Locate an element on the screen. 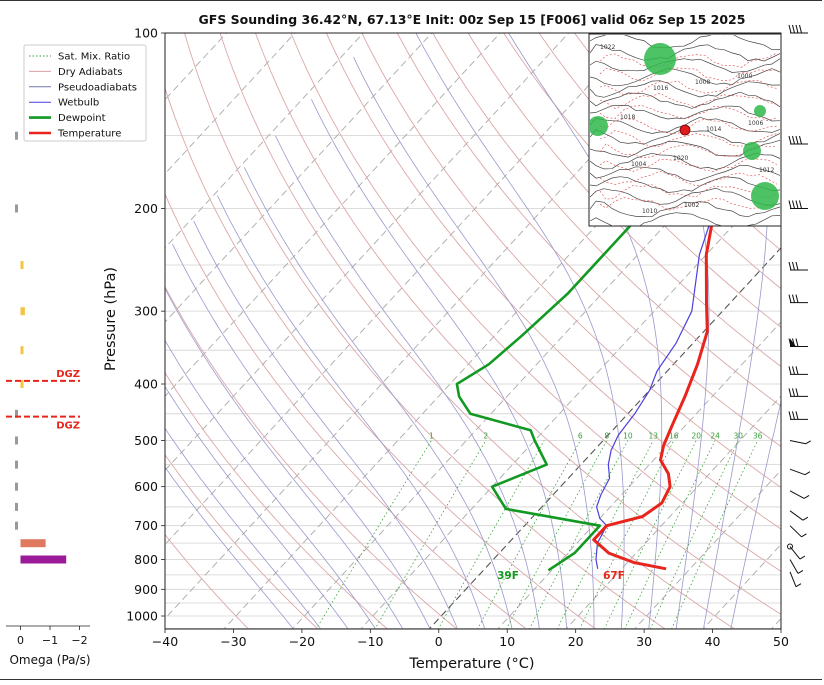 The image size is (824, 685). mixing-ratio-label: 24 is located at coordinates (715, 436).